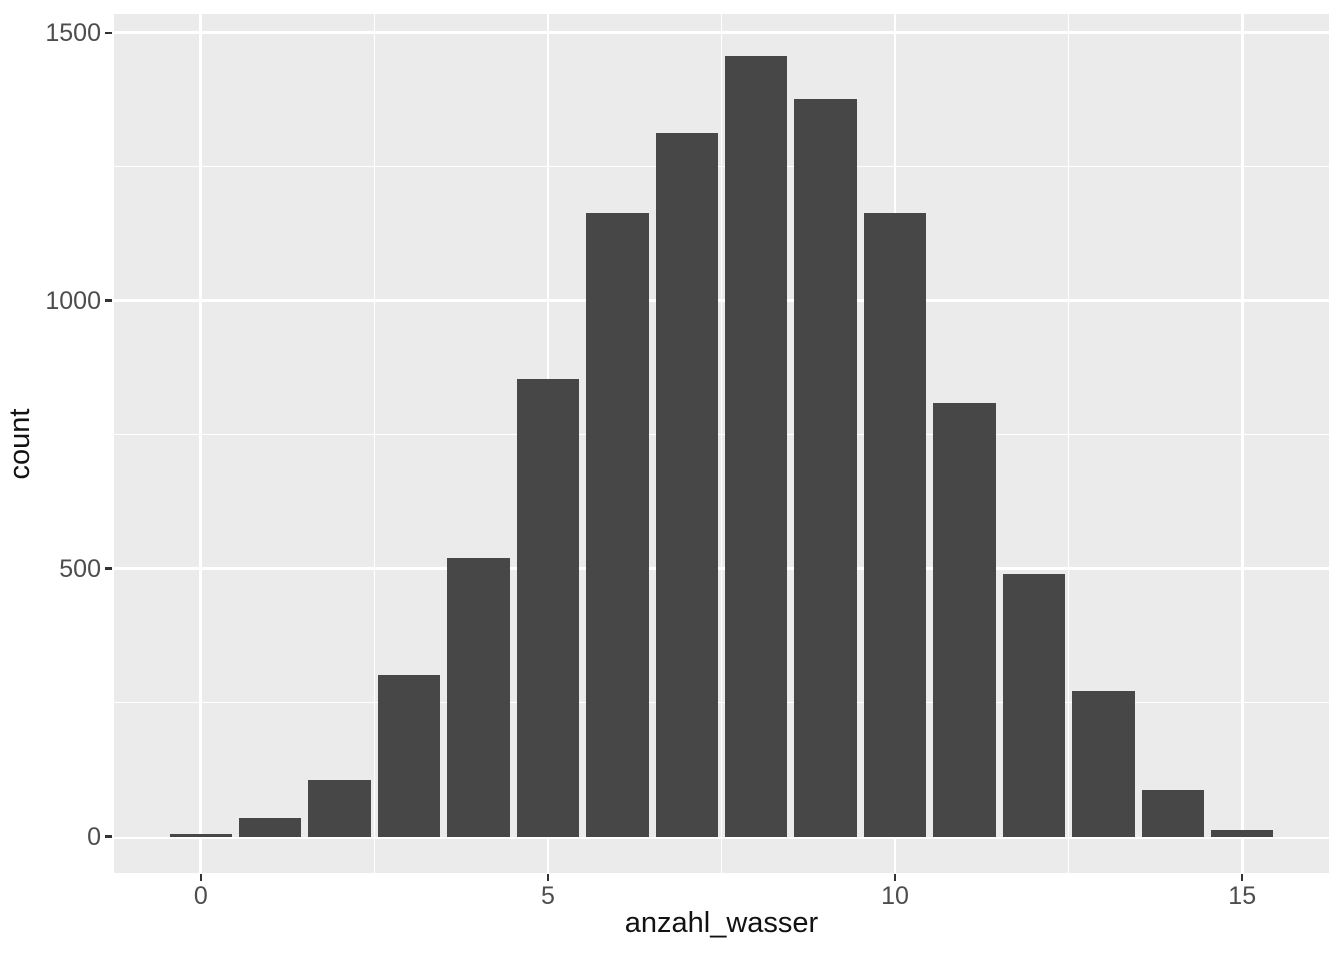 Image resolution: width=1344 pixels, height=960 pixels. I want to click on y-tick-label: 1000, so click(73, 300).